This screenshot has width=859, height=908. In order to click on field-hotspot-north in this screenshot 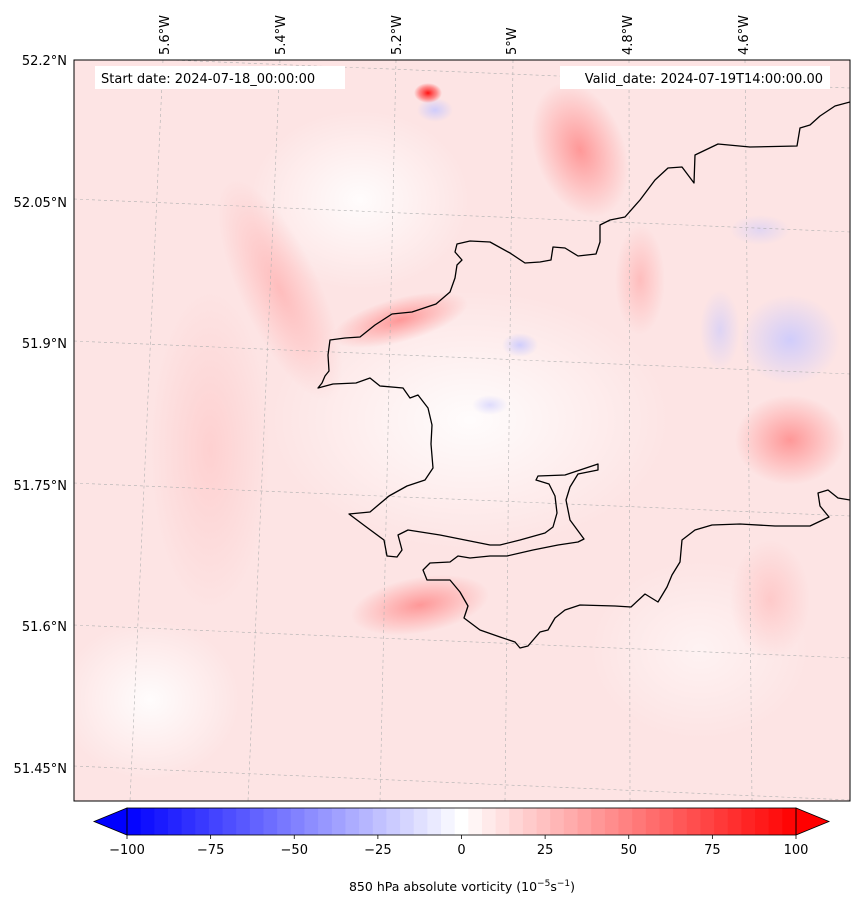, I will do `click(428, 93)`.